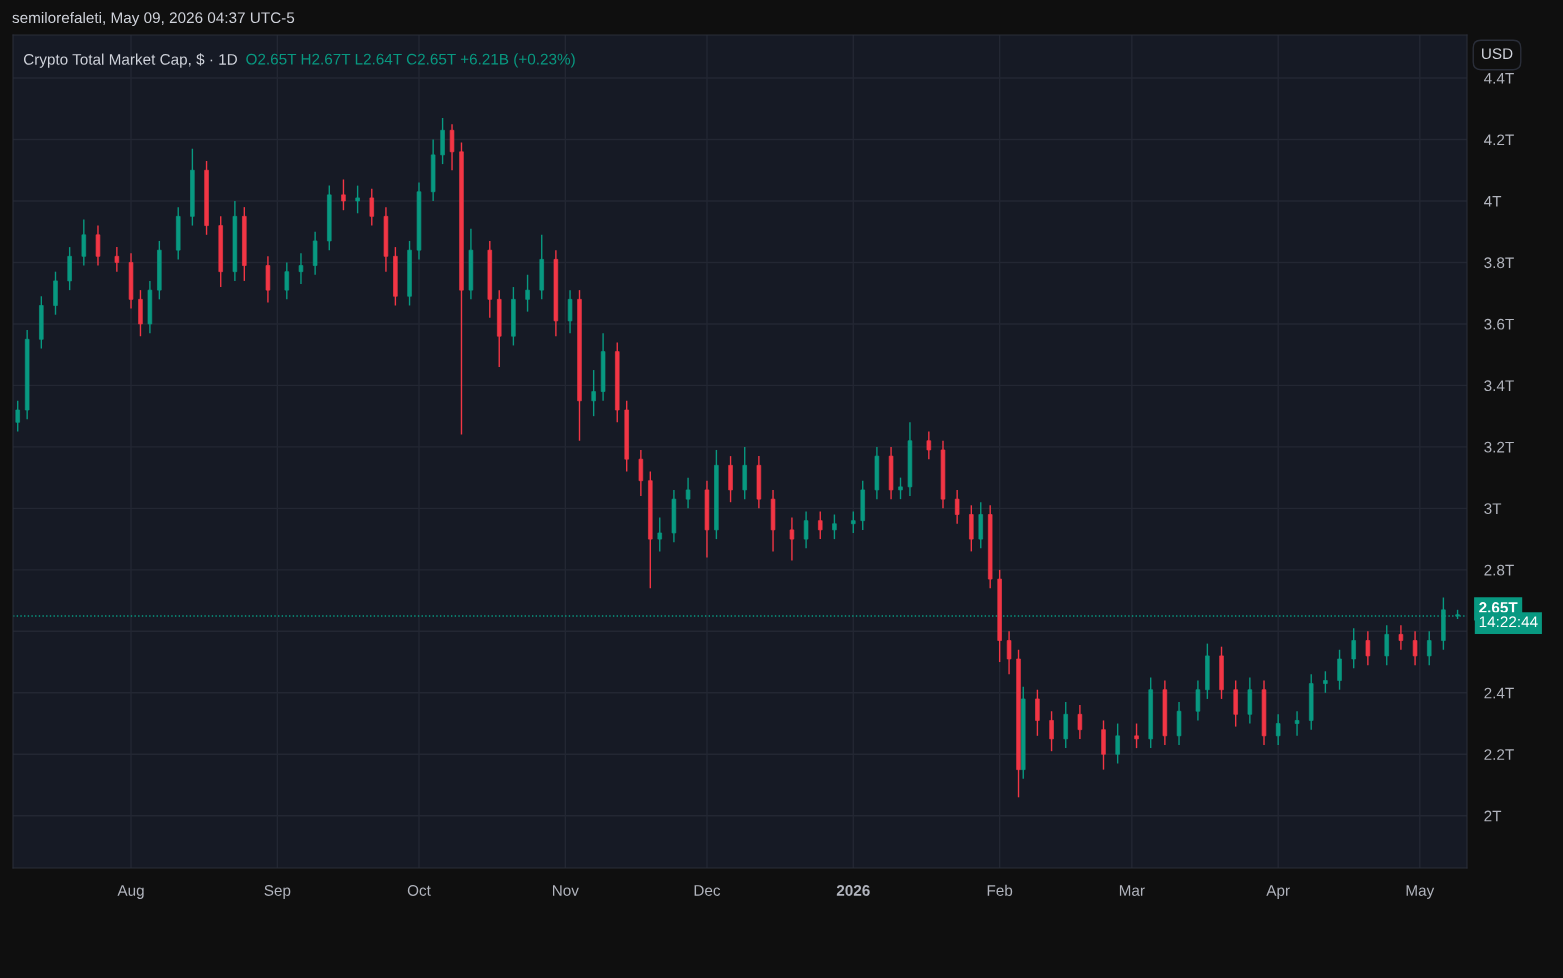 This screenshot has width=1563, height=978. I want to click on x-tick-label: Aug, so click(130, 892).